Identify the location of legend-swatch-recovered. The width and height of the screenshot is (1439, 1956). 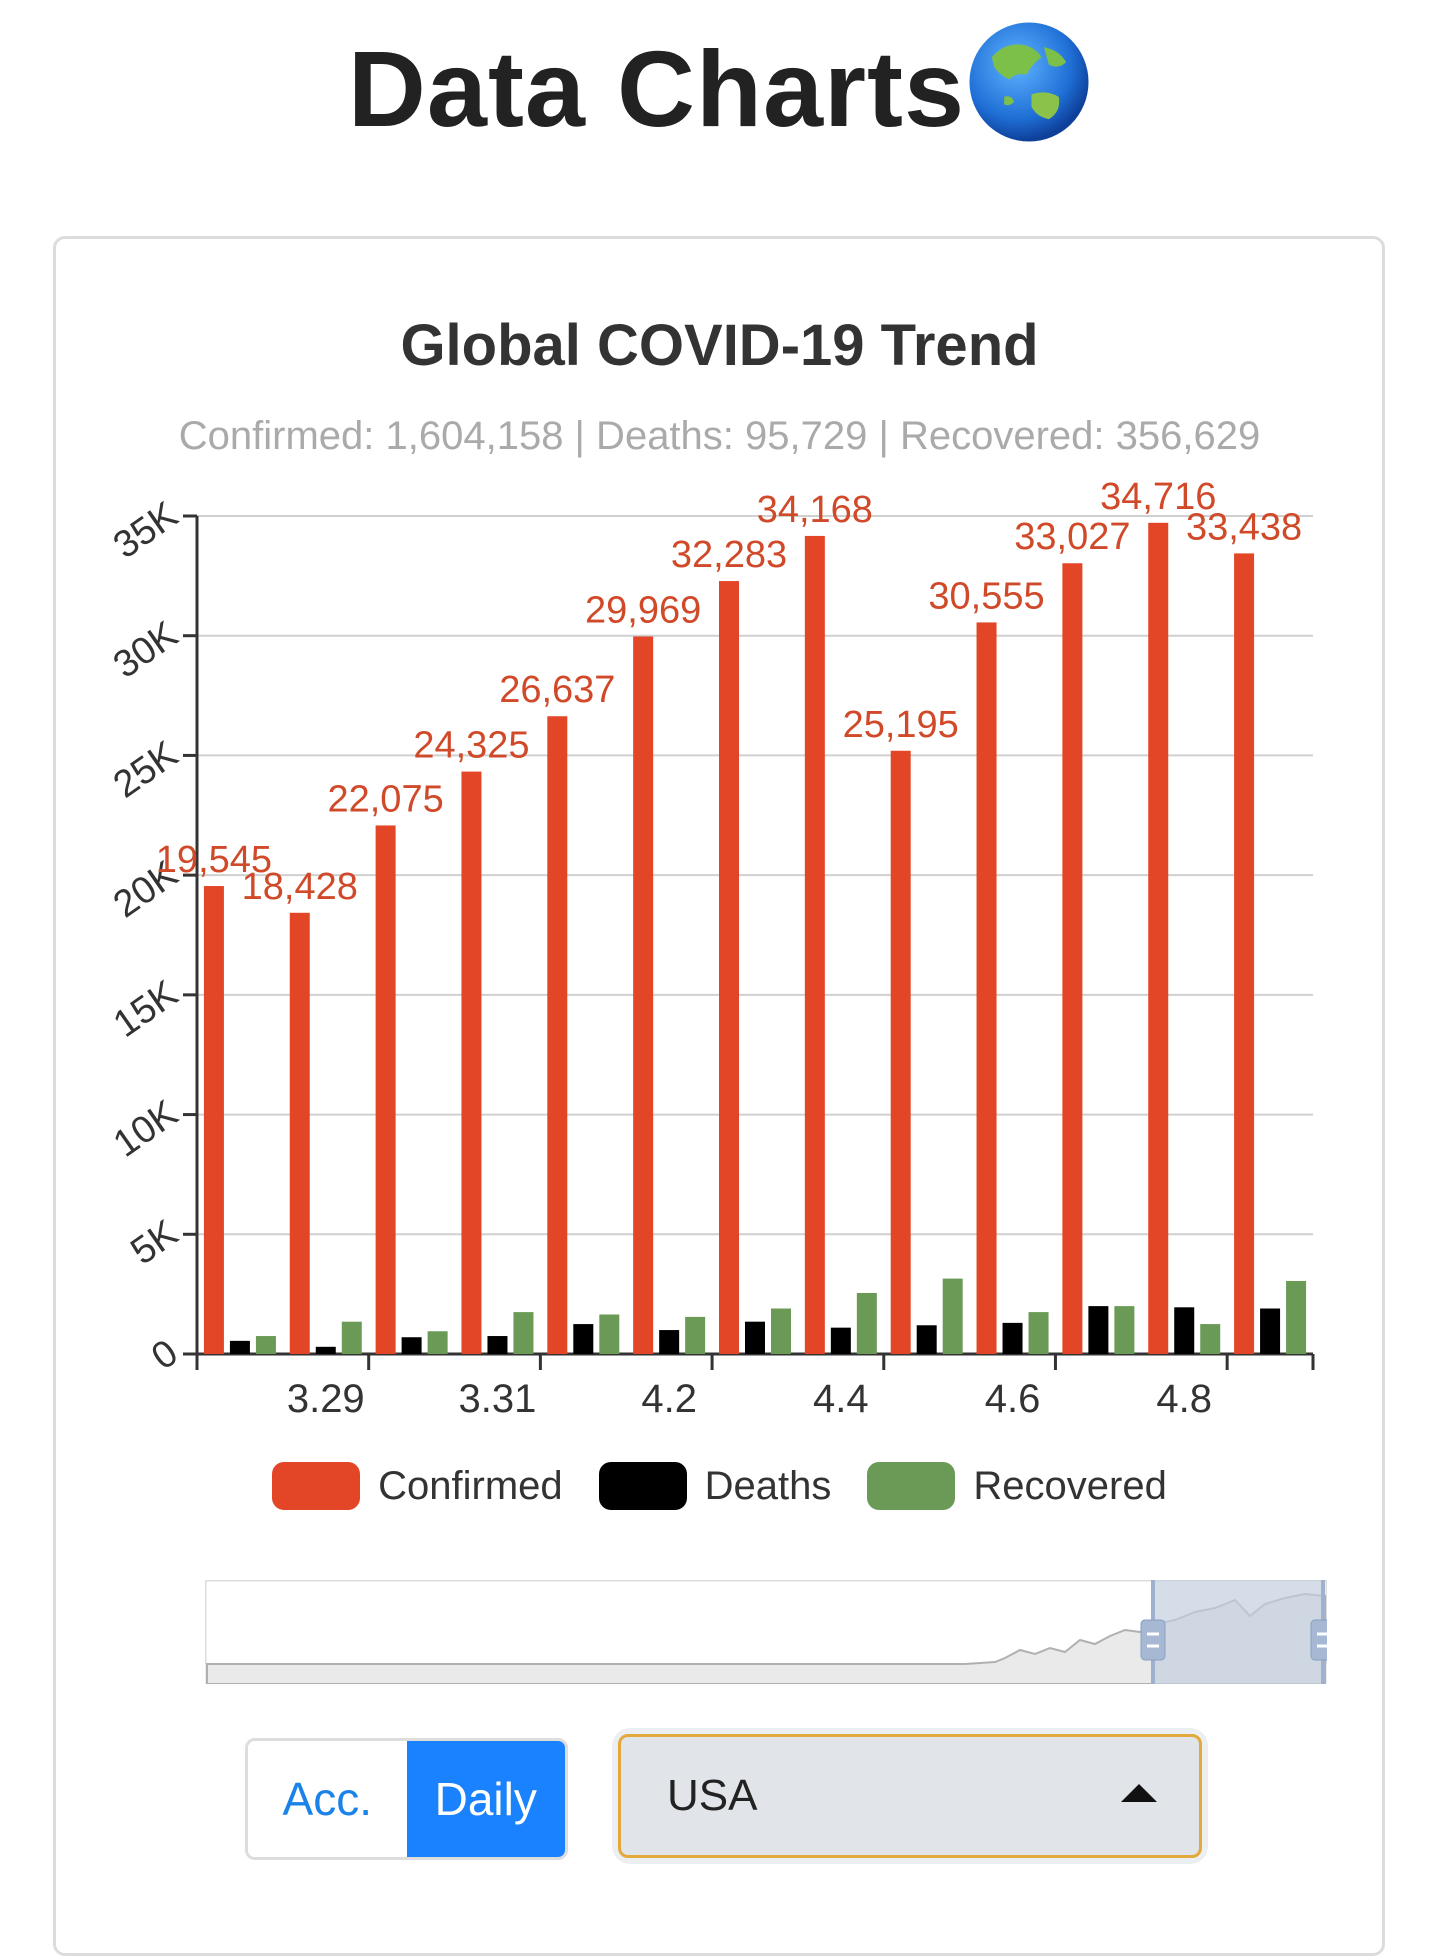
(911, 1486).